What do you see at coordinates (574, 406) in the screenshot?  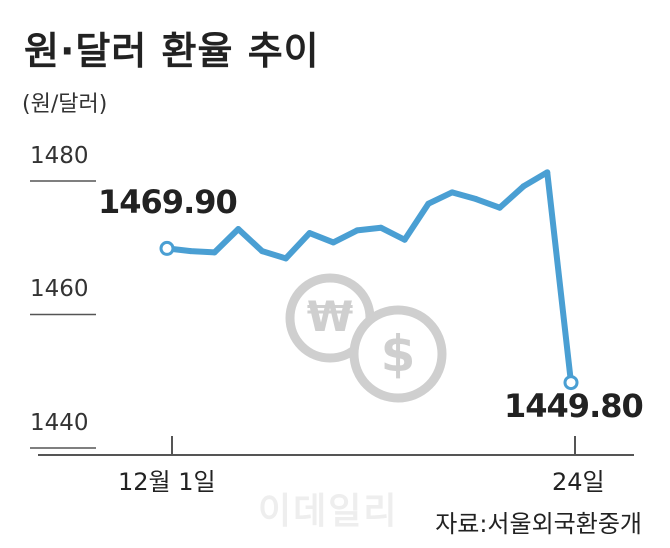 I see `end-value-label: 1449.80` at bounding box center [574, 406].